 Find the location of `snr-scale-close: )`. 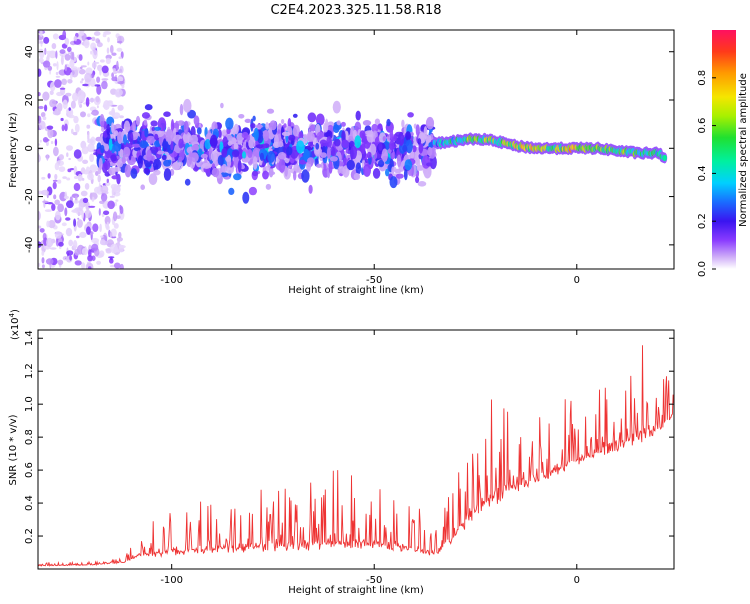

snr-scale-close: ) is located at coordinates (15, 311).